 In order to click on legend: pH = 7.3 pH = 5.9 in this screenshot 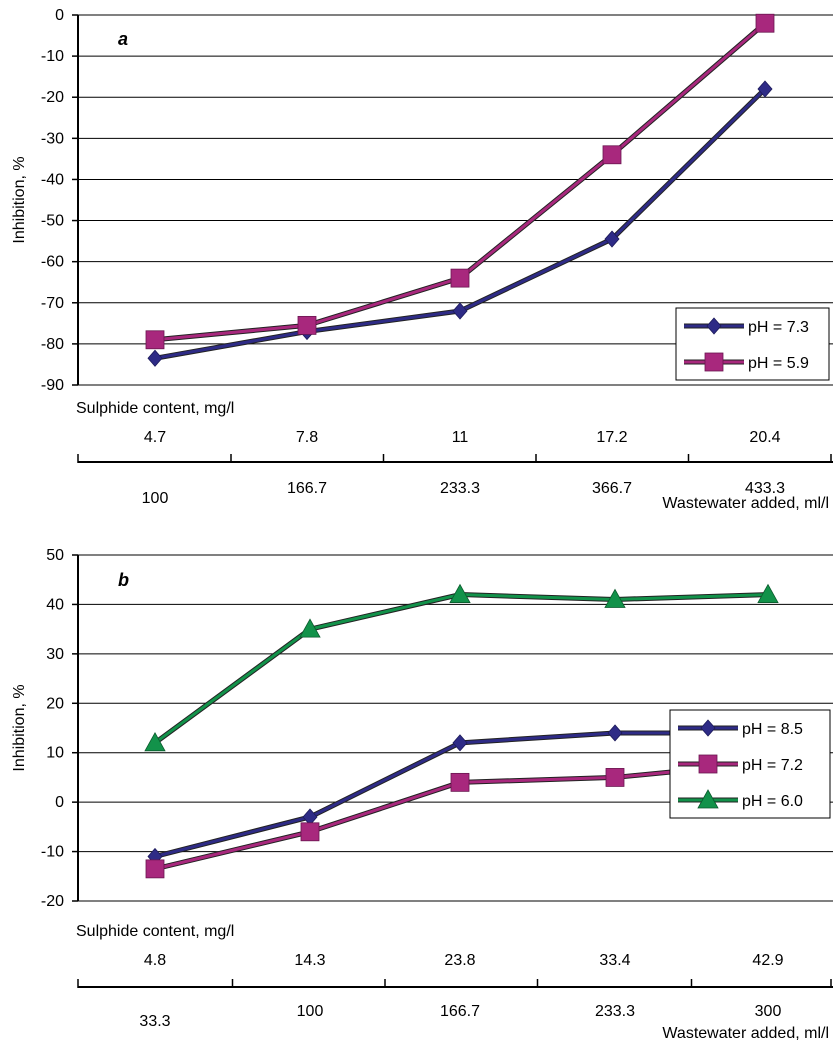, I will do `click(752, 344)`.